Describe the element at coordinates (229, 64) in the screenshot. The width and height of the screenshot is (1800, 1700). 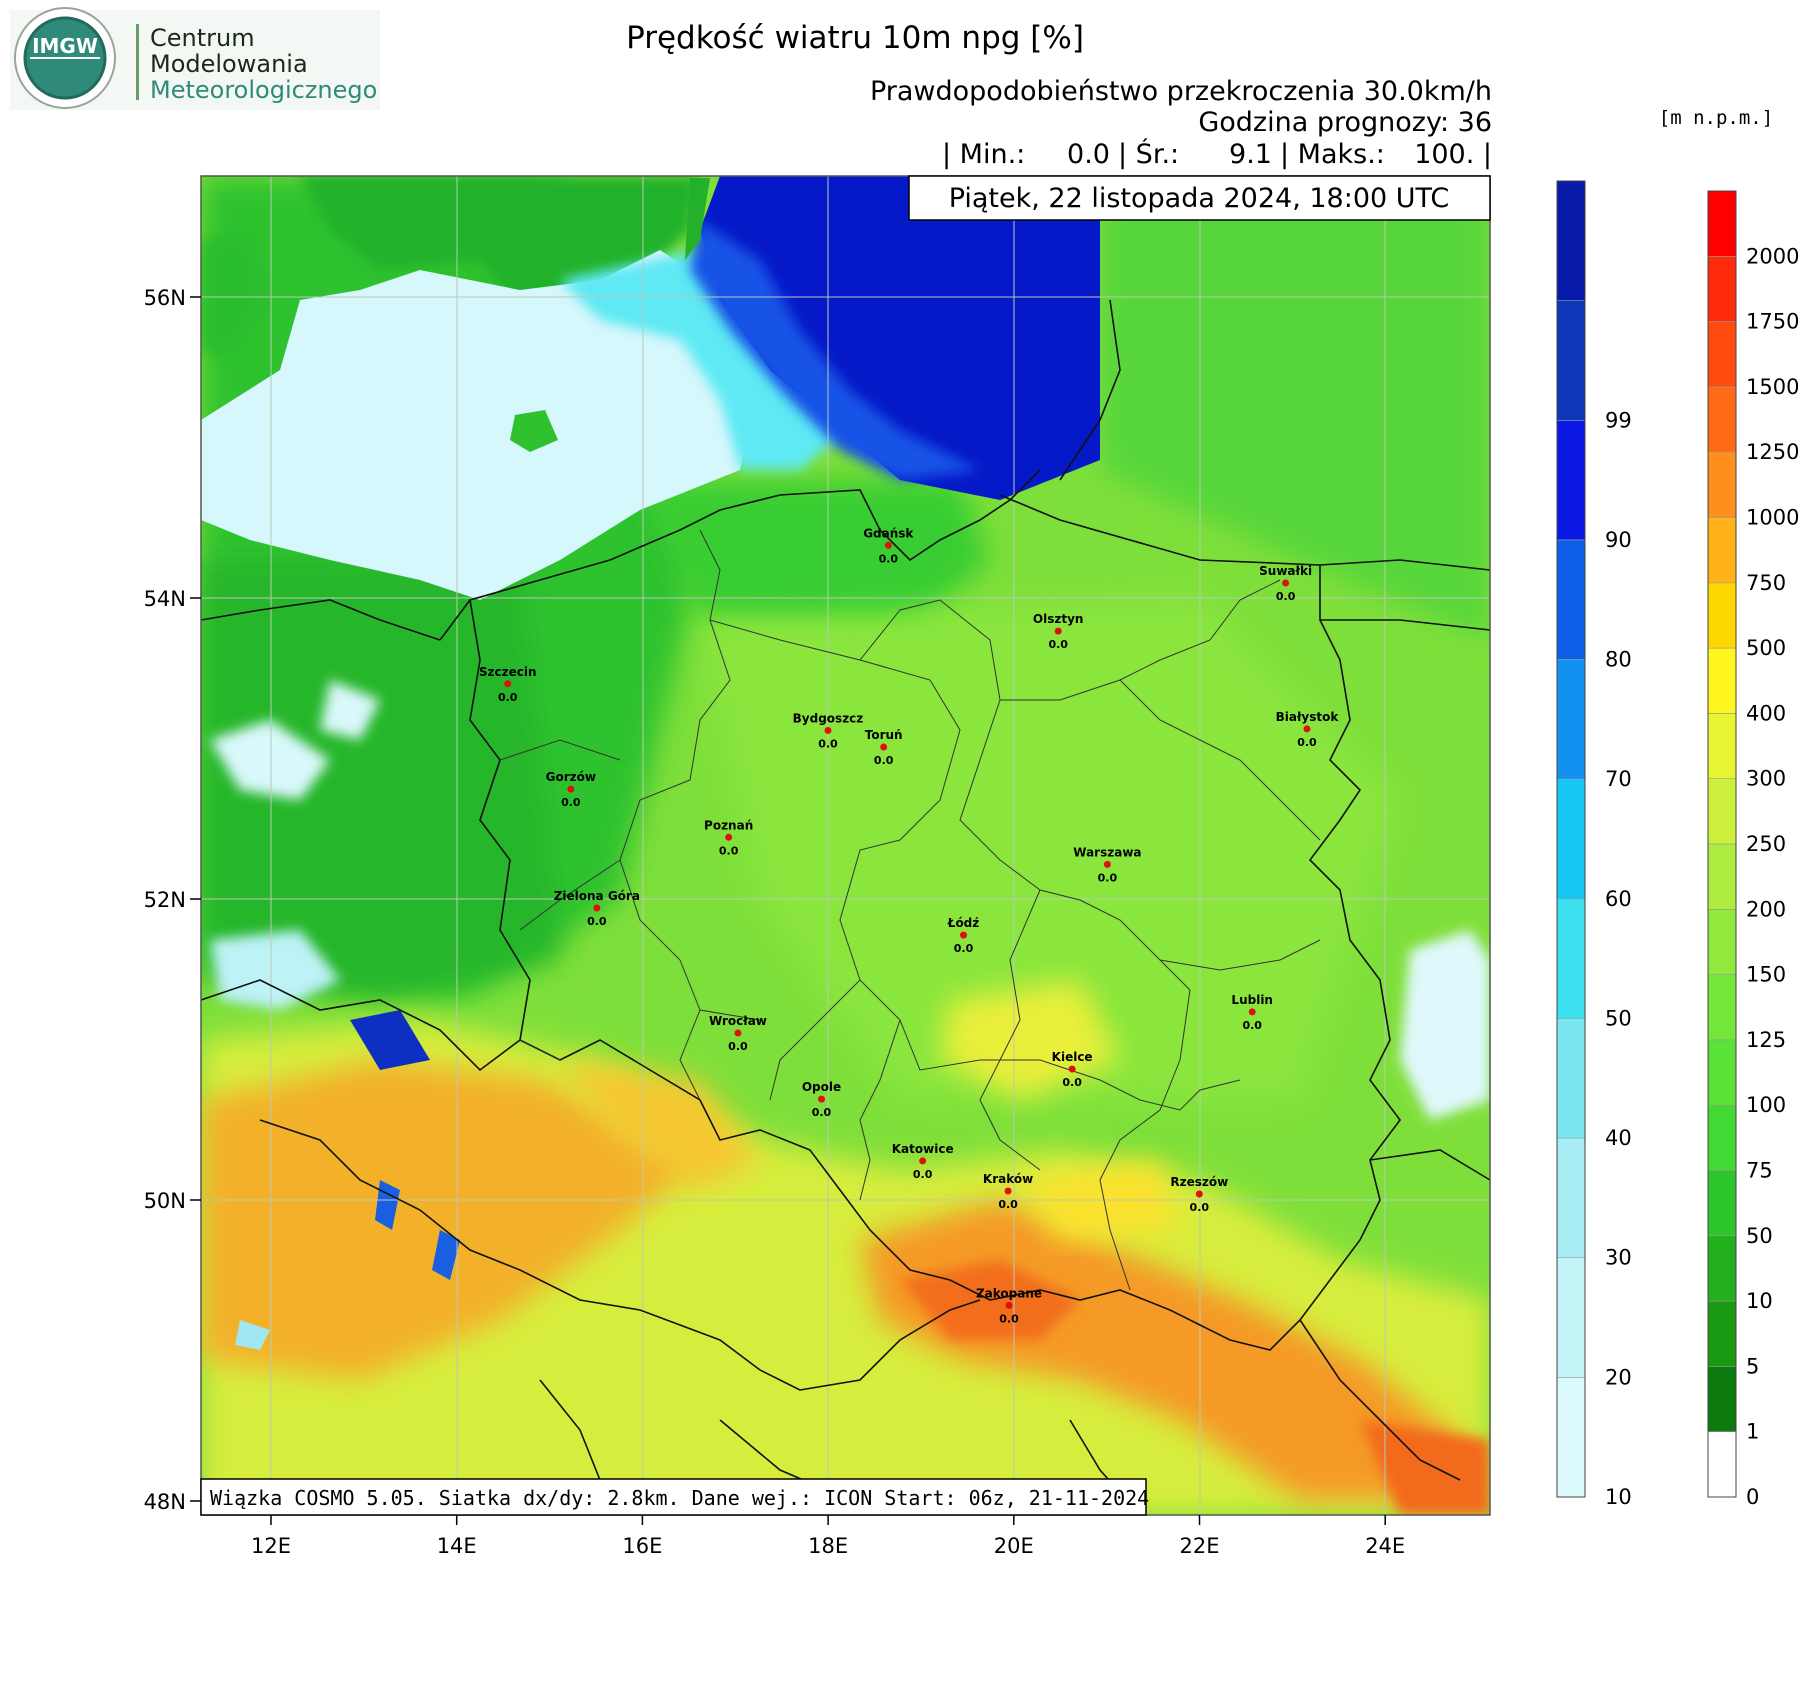
I see `logo-org-line-2: Modelowania` at that location.